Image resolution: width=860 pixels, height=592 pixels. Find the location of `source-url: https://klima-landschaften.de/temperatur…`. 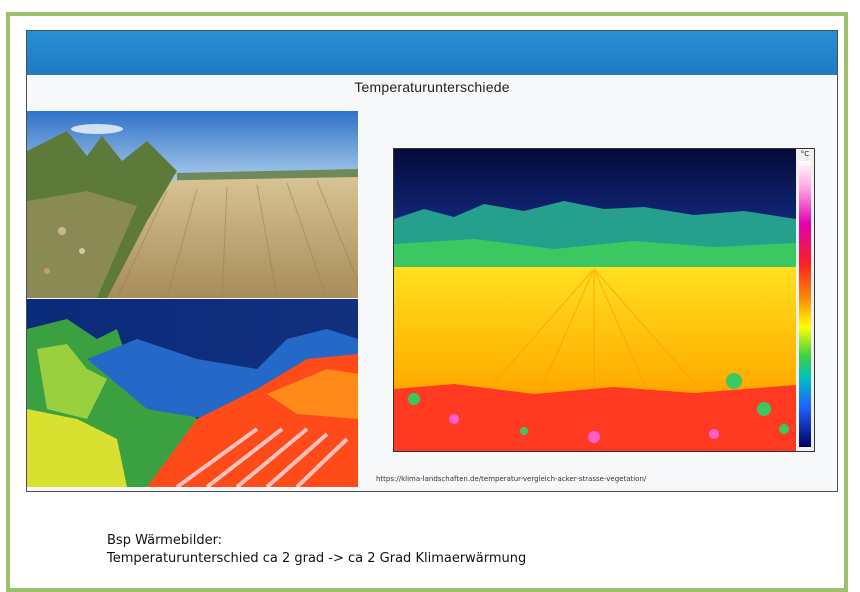

source-url: https://klima-landschaften.de/temperatur… is located at coordinates (511, 479).